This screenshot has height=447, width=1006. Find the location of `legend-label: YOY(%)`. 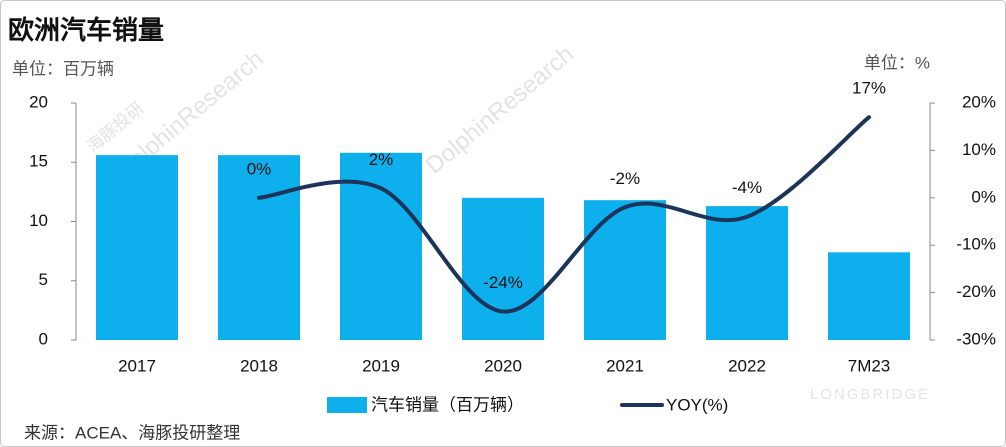

legend-label: YOY(%) is located at coordinates (697, 404).